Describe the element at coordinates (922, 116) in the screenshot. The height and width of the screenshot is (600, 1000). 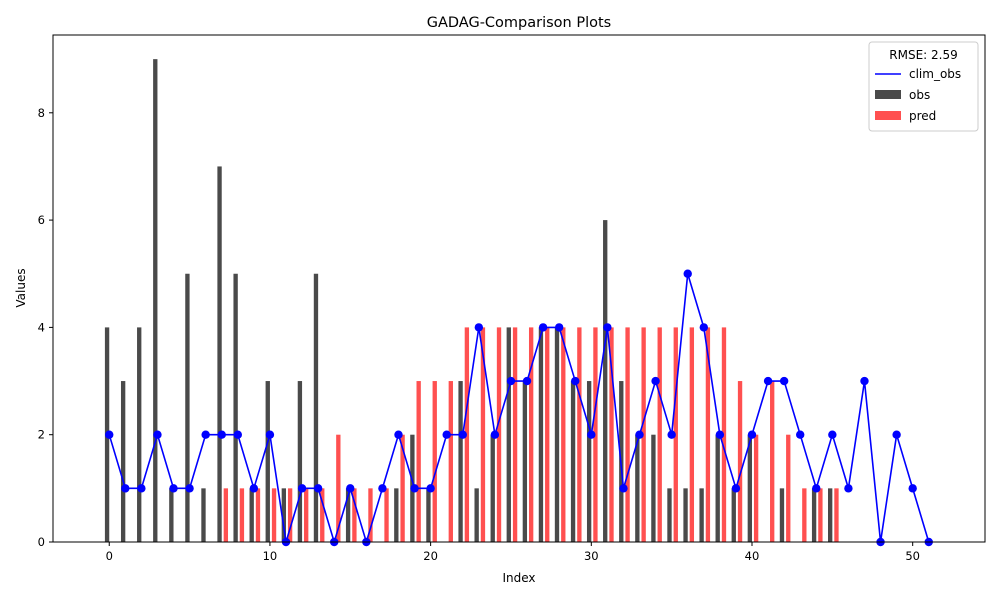
I see `legend-label-pred: pred` at that location.